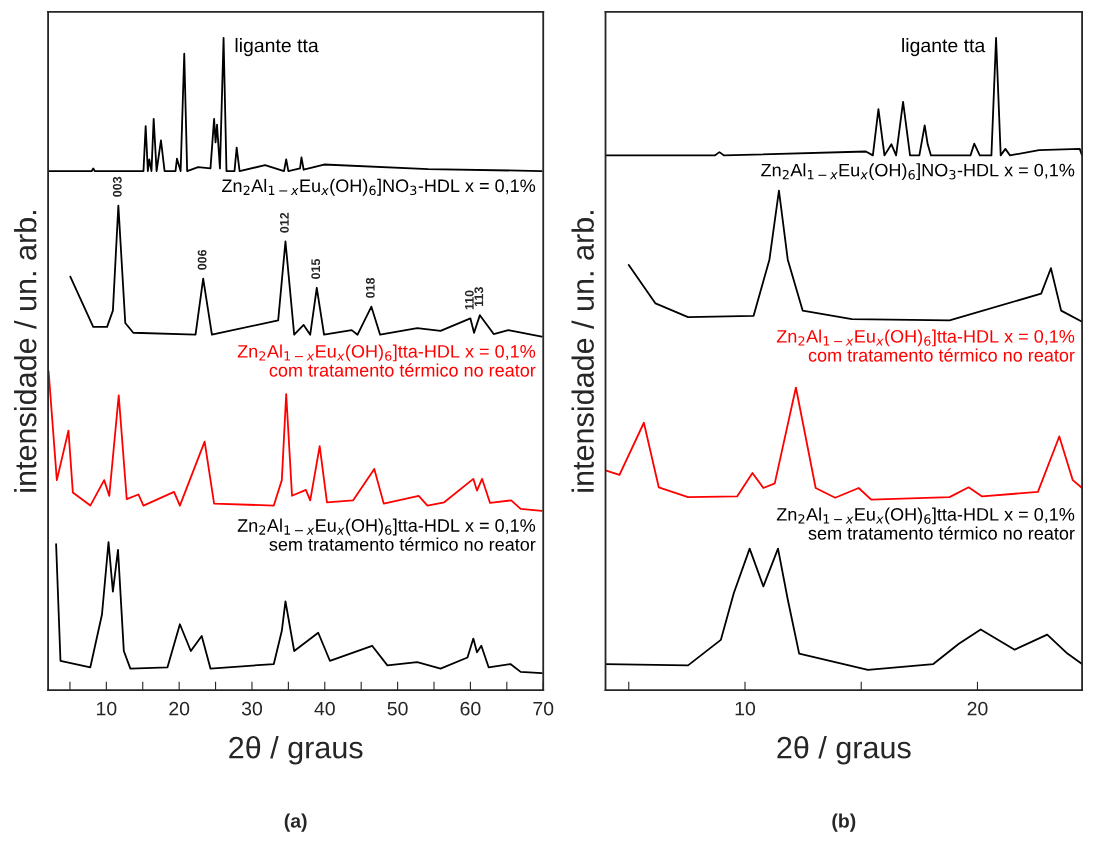 This screenshot has height=852, width=1093. What do you see at coordinates (202, 259) in the screenshot?
I see `annotation: 006` at bounding box center [202, 259].